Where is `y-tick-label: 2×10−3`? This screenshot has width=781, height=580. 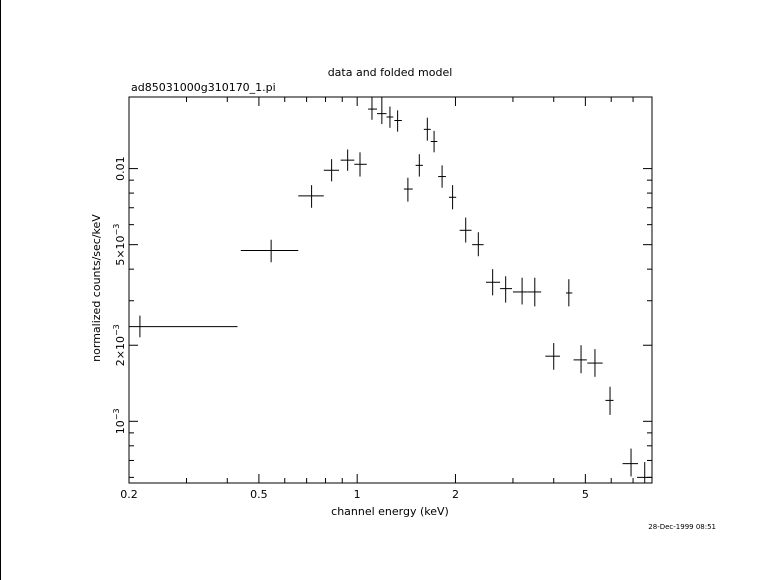 y-tick-label: 2×10−3 is located at coordinates (119, 345).